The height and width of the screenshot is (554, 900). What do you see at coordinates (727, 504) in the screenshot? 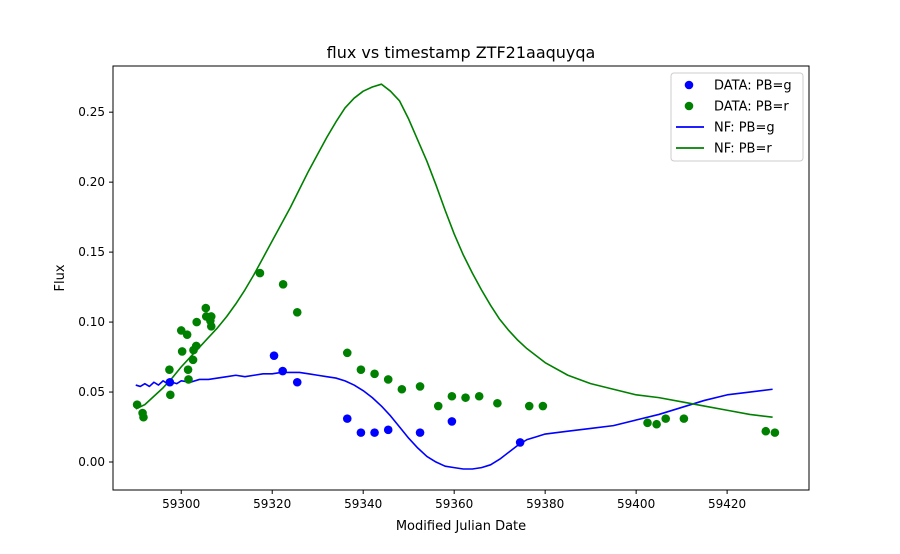
I see `x-tick-label-6: 59420` at bounding box center [727, 504].